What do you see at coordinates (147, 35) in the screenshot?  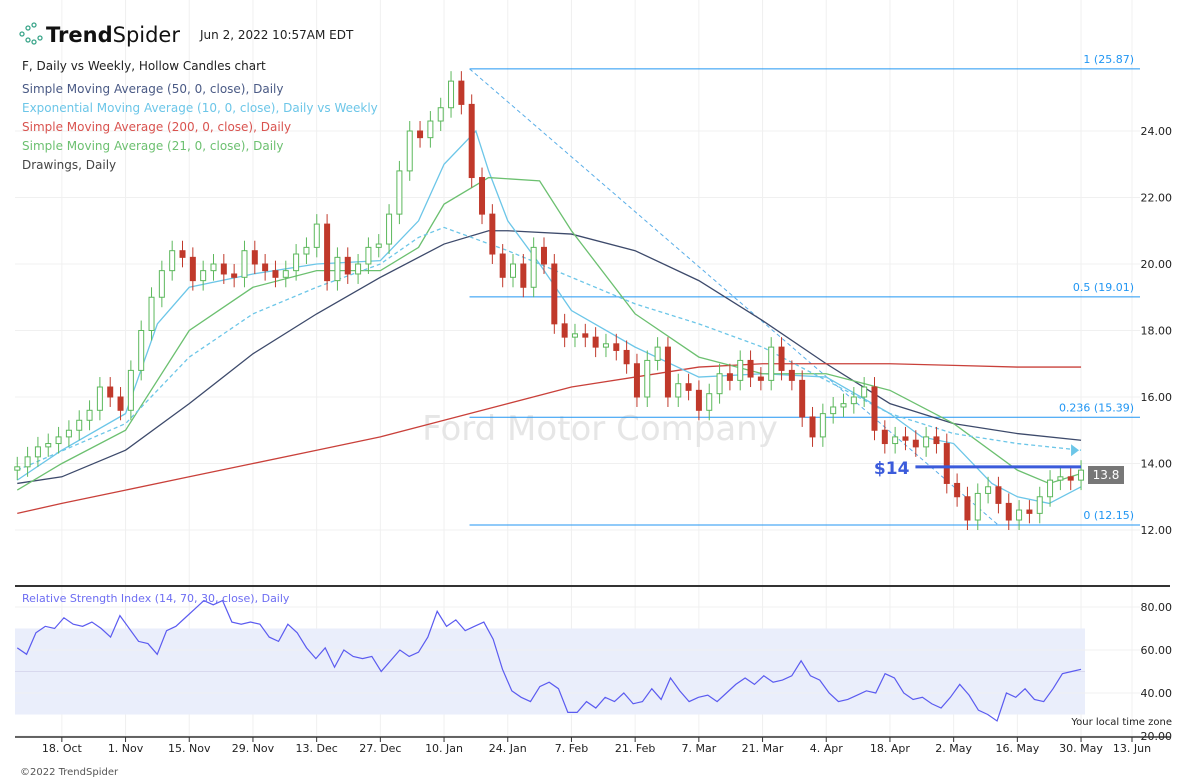 I see `brand-light: Spider` at bounding box center [147, 35].